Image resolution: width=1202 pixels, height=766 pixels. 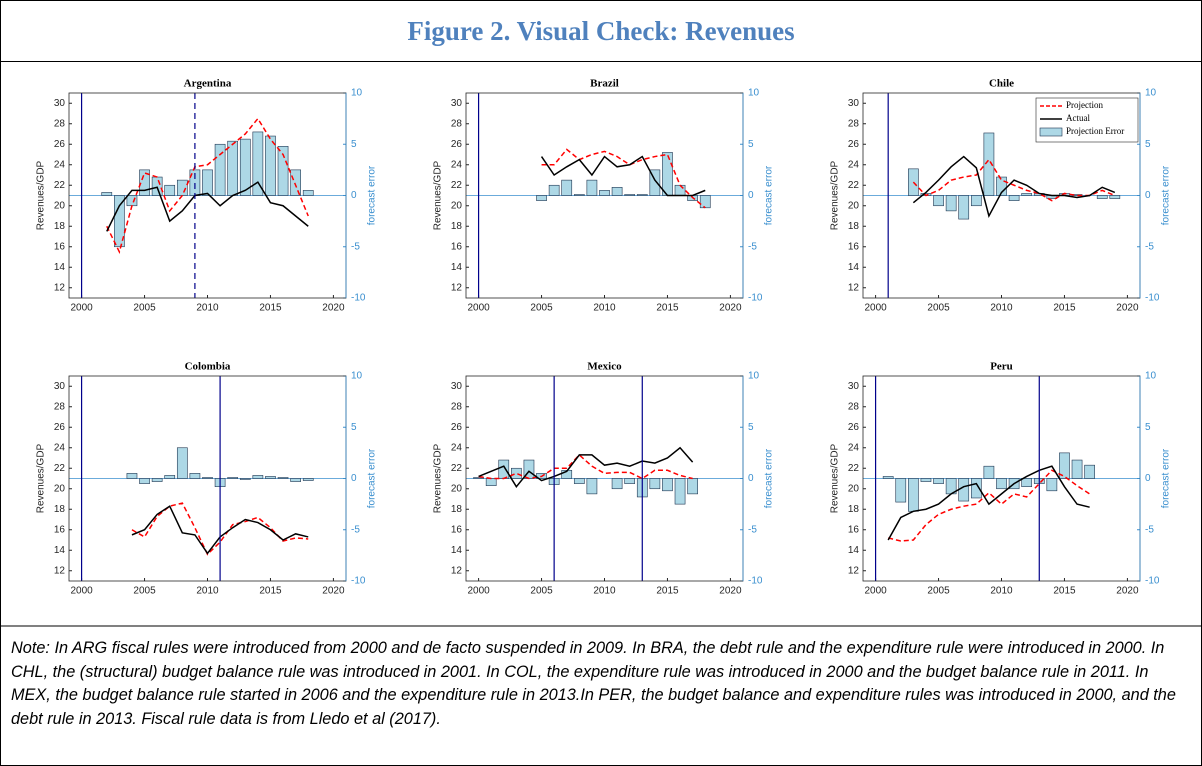 I want to click on actual-line, so click(x=623, y=176).